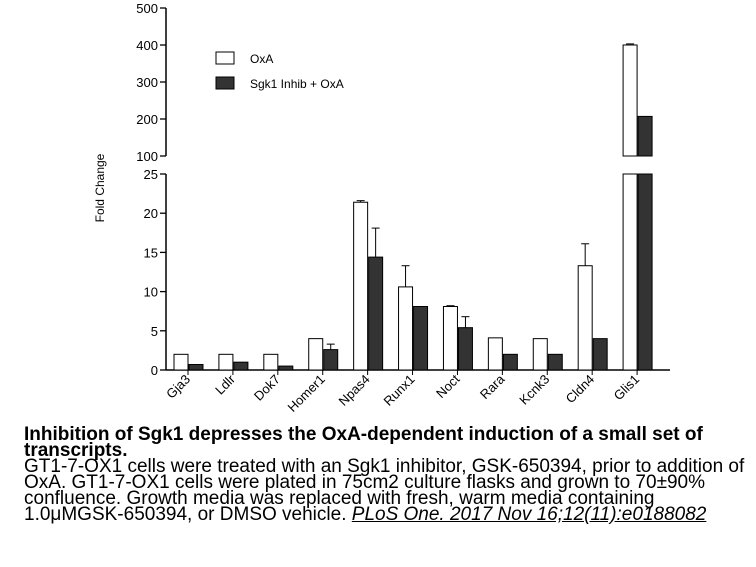 Image resolution: width=756 pixels, height=567 pixels. I want to click on citation-link: PLoS One. 2017 Nov 16;12(11):e0188082, so click(529, 514).